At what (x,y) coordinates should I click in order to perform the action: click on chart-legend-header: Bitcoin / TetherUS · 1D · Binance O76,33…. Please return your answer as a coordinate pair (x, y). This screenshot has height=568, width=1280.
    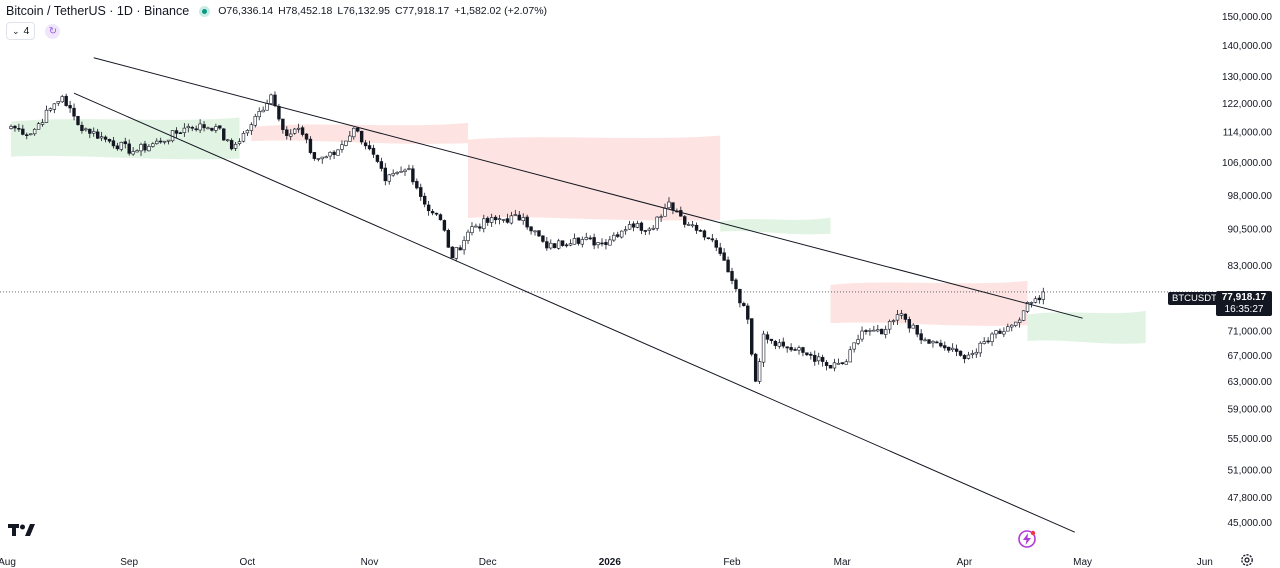
    Looking at the image, I should click on (276, 11).